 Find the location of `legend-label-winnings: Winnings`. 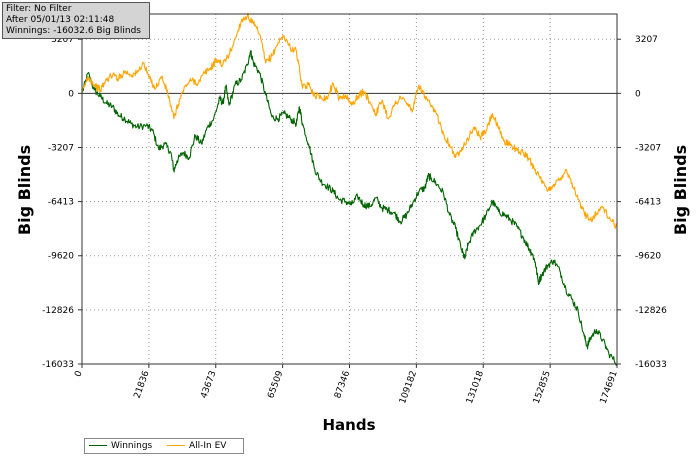

legend-label-winnings: Winnings is located at coordinates (132, 446).